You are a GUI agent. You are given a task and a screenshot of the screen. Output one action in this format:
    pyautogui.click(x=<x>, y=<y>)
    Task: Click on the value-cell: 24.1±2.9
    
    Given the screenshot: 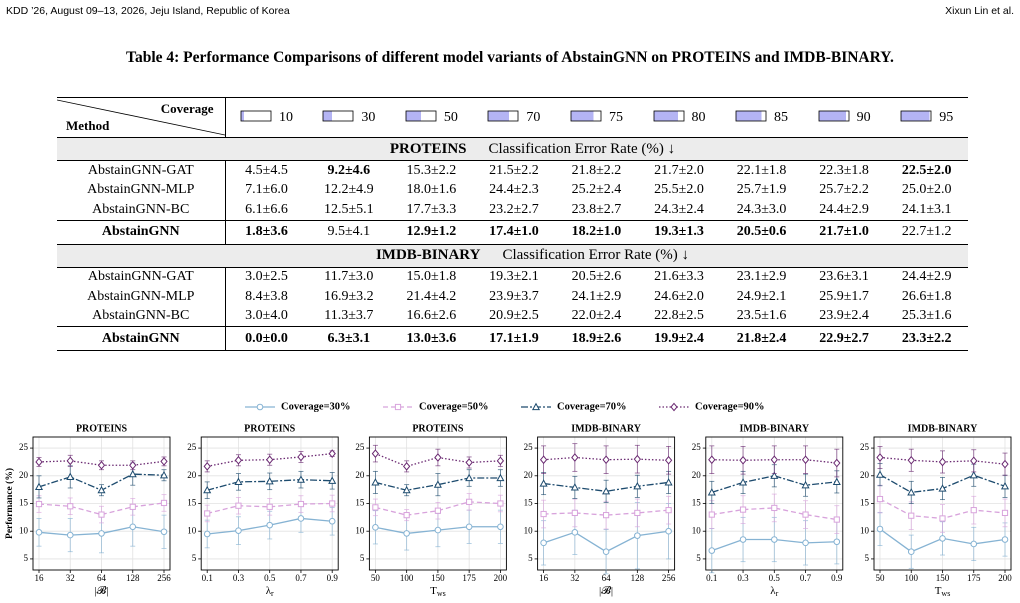 What is the action you would take?
    pyautogui.click(x=596, y=296)
    